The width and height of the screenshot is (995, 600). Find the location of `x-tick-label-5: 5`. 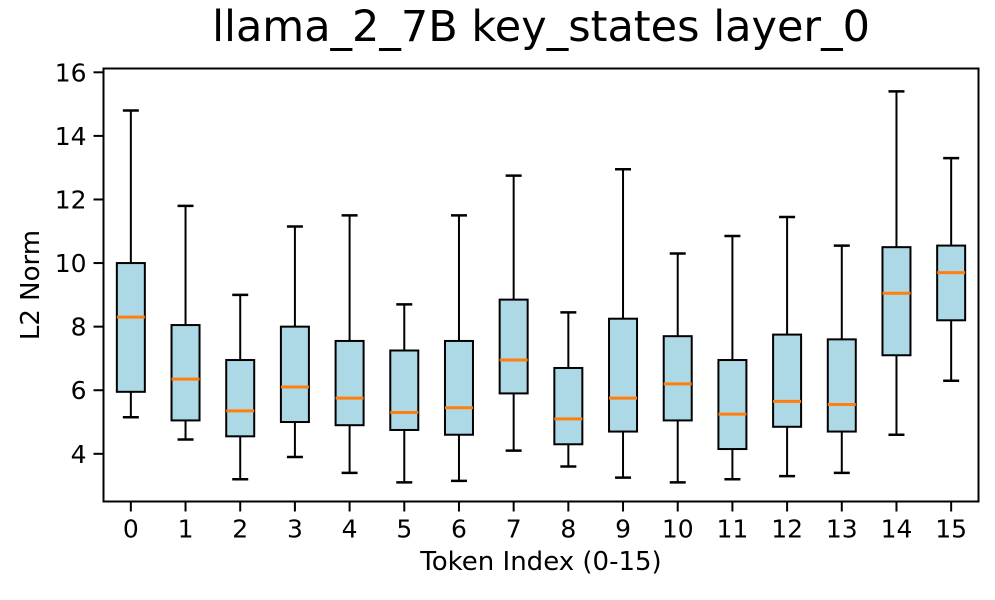

x-tick-label-5: 5 is located at coordinates (404, 529).